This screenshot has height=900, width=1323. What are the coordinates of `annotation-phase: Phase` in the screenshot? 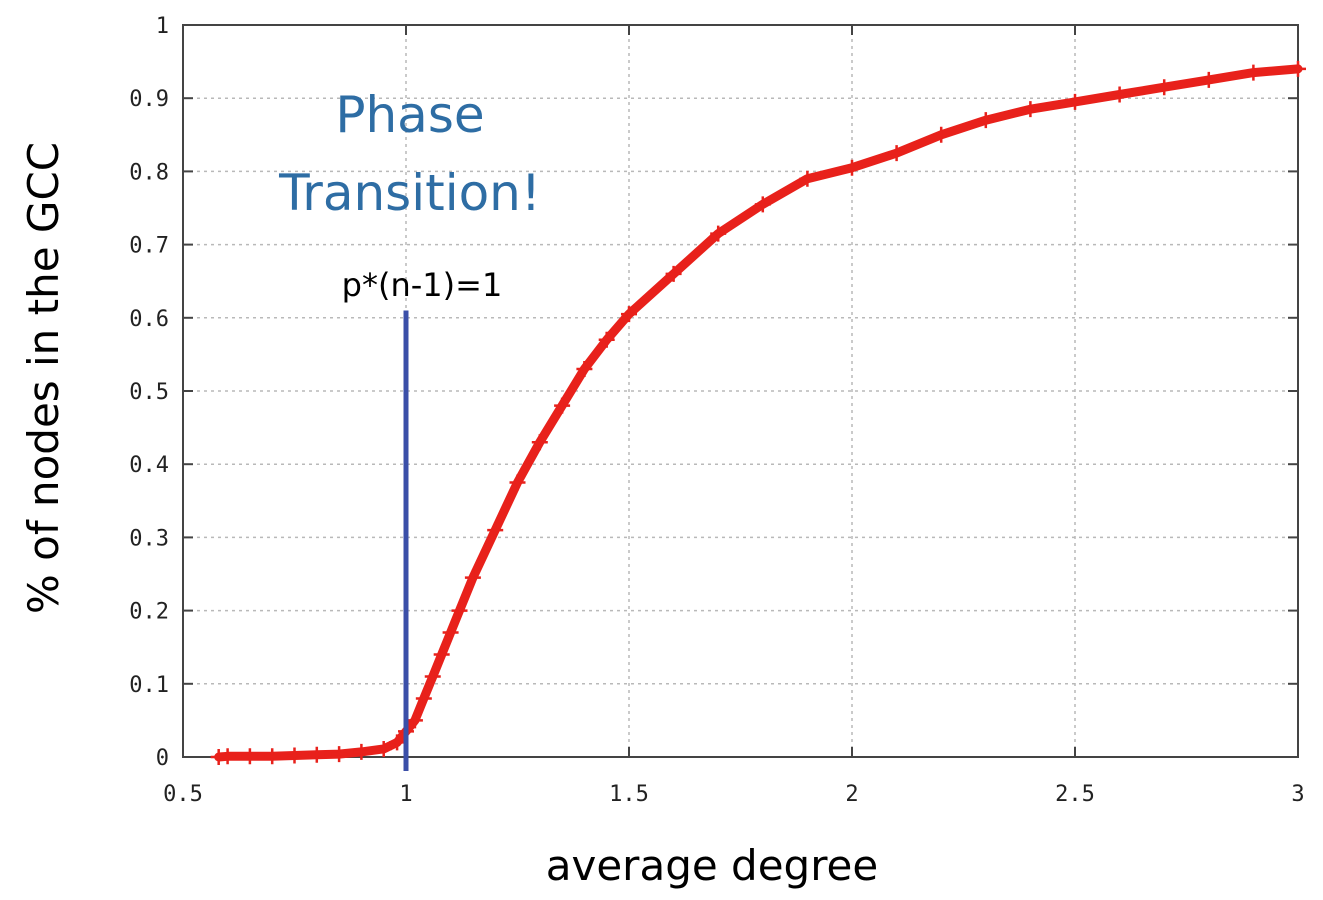 It's located at (409, 115).